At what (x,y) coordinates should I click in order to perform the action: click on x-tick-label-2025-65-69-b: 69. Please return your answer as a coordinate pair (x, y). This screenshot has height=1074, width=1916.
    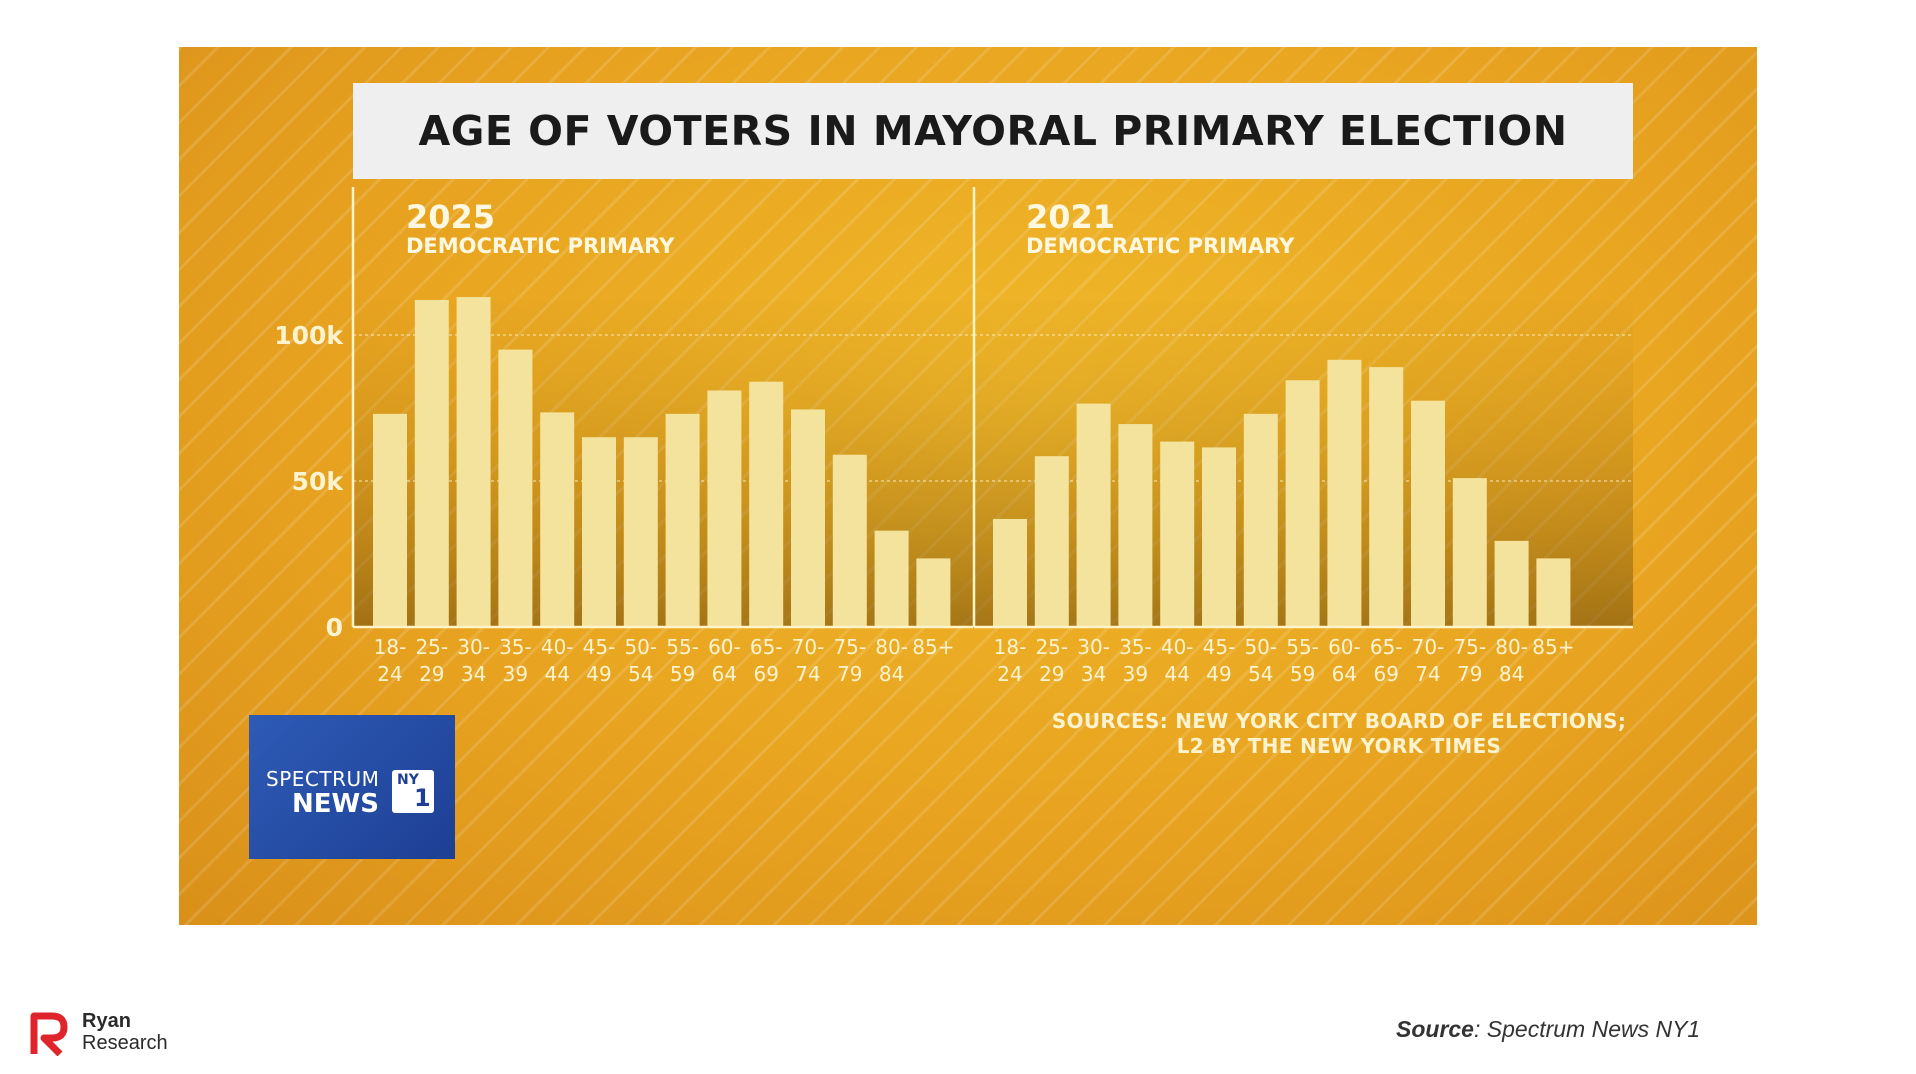
    Looking at the image, I should click on (765, 674).